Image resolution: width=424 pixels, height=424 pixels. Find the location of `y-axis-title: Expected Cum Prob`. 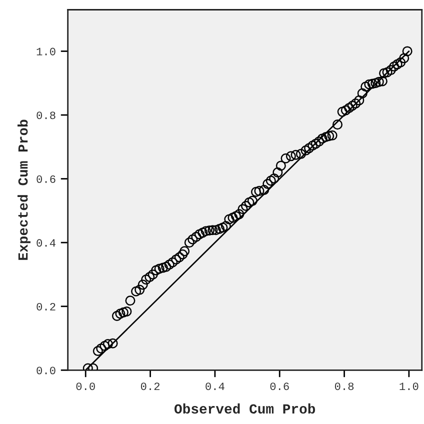

y-axis-title: Expected Cum Prob is located at coordinates (24, 190).